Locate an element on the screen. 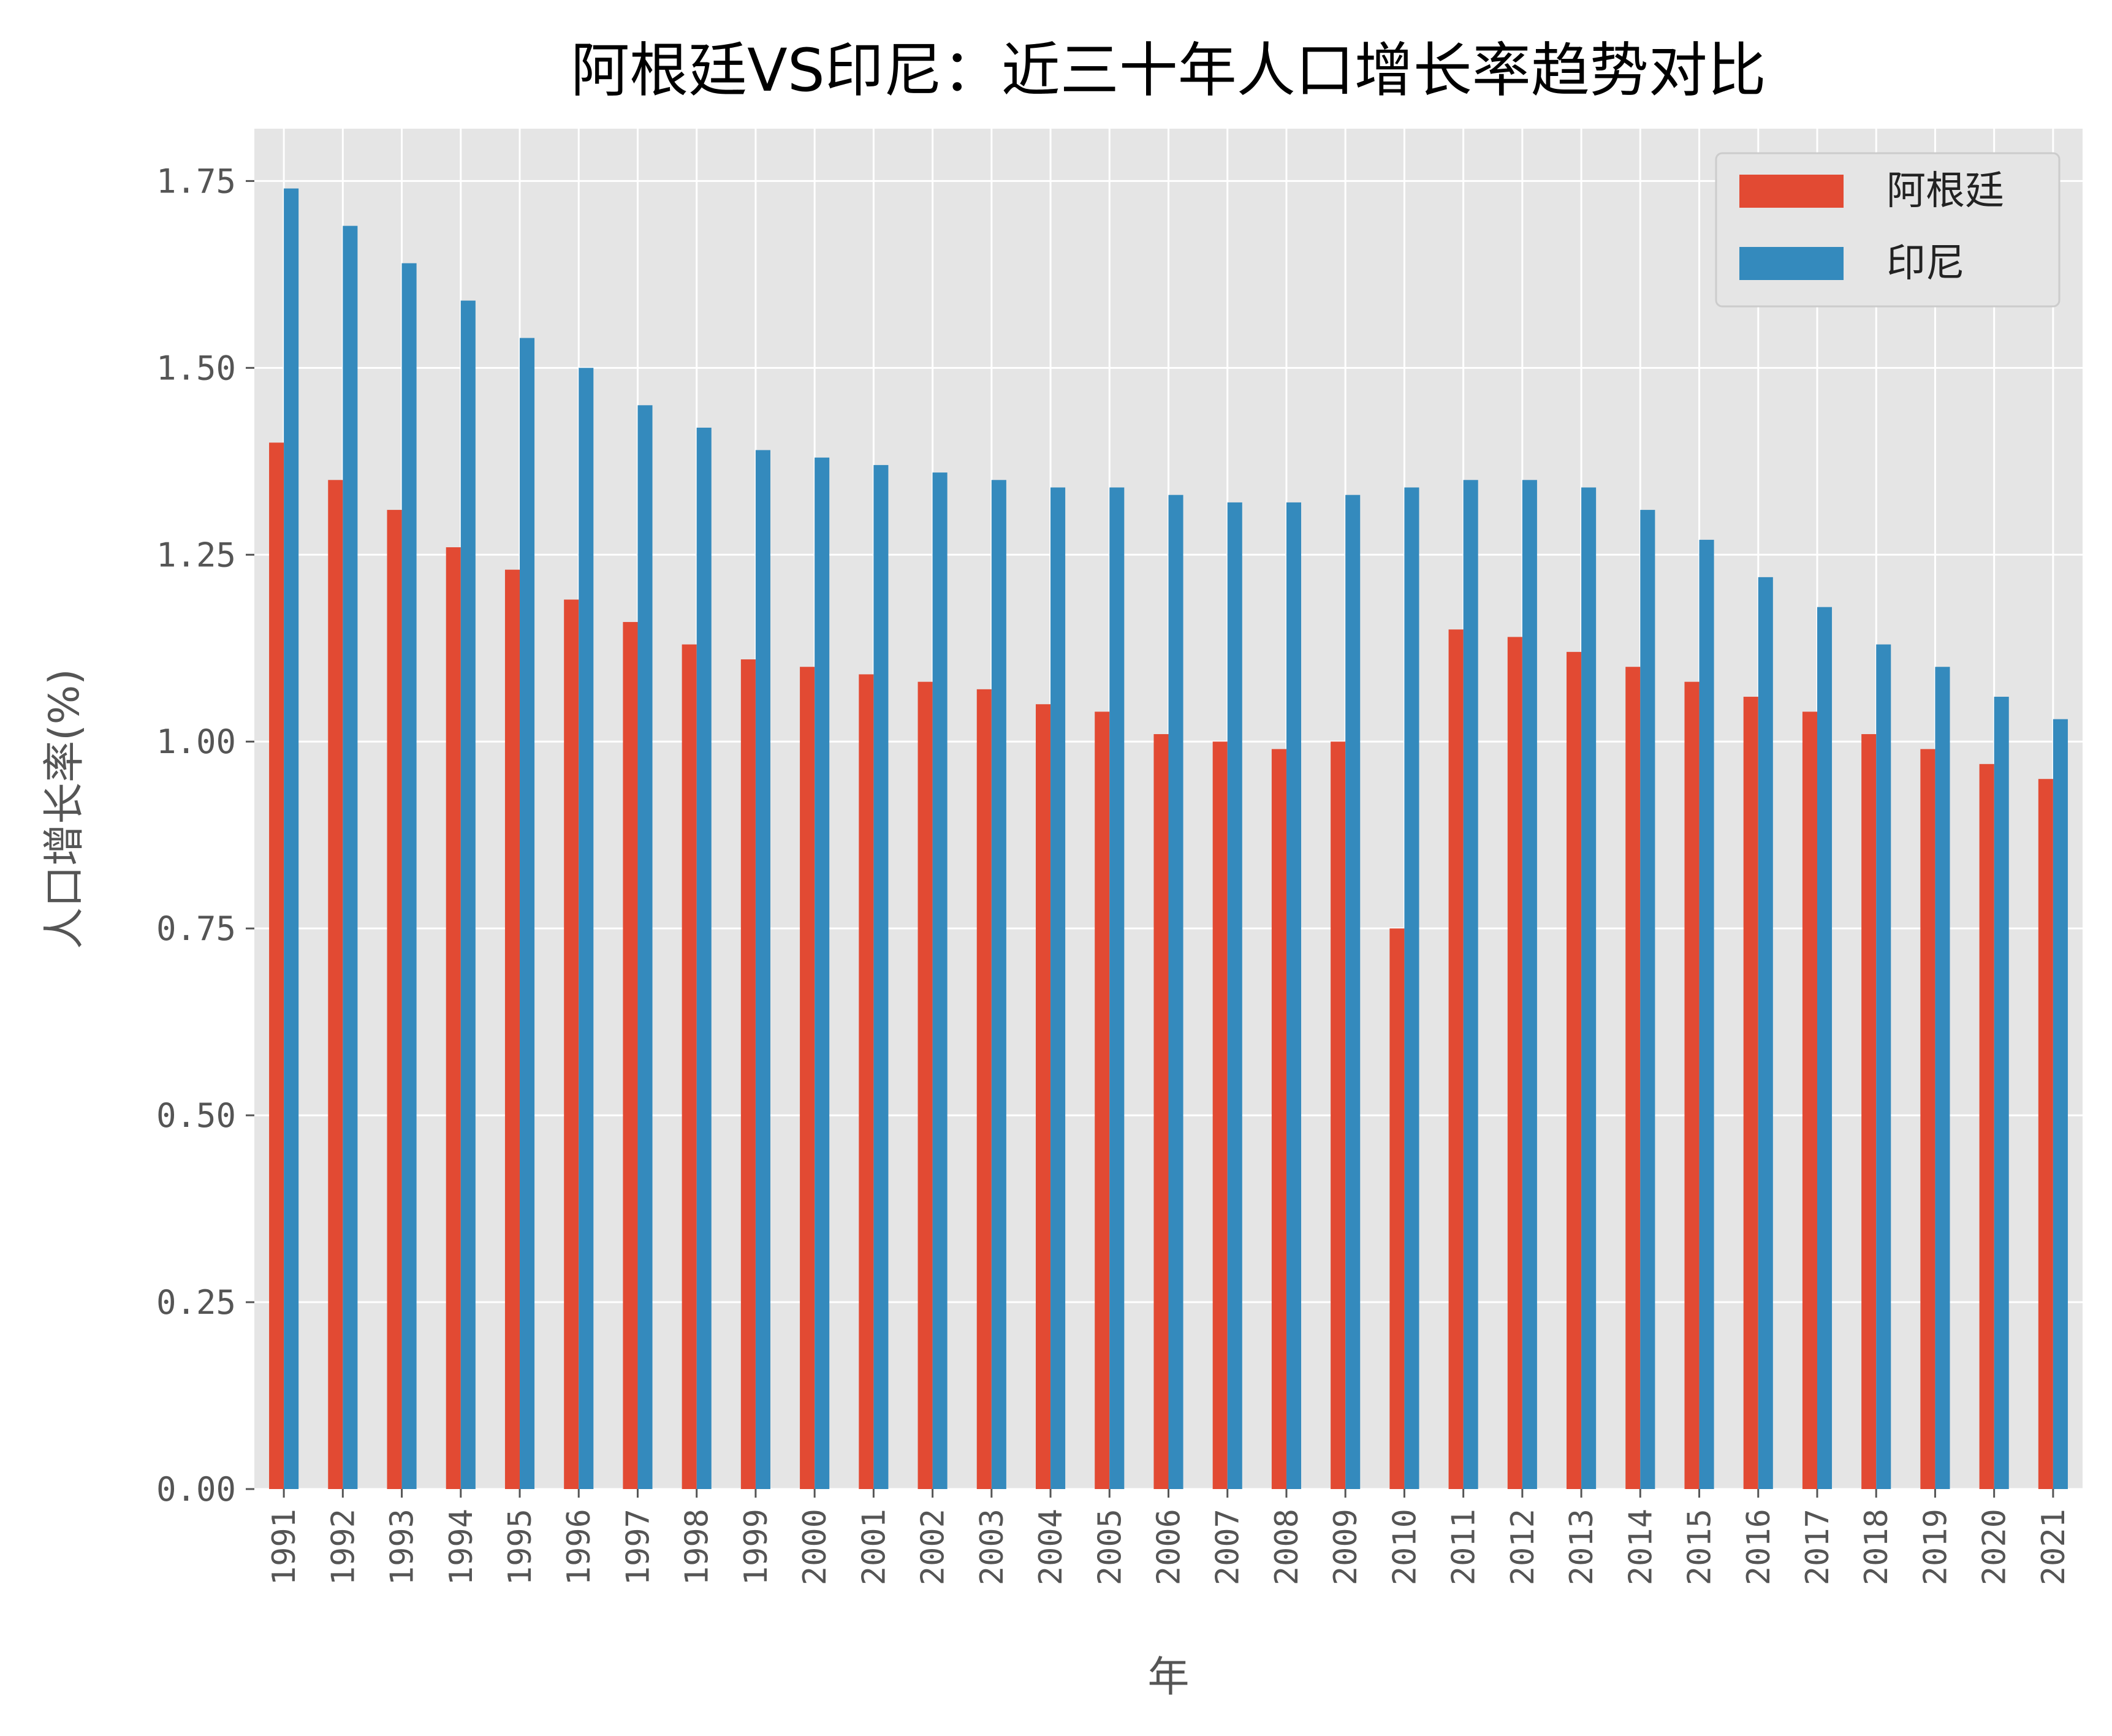  x-tick-label: 2021 is located at coordinates (2053, 1547).